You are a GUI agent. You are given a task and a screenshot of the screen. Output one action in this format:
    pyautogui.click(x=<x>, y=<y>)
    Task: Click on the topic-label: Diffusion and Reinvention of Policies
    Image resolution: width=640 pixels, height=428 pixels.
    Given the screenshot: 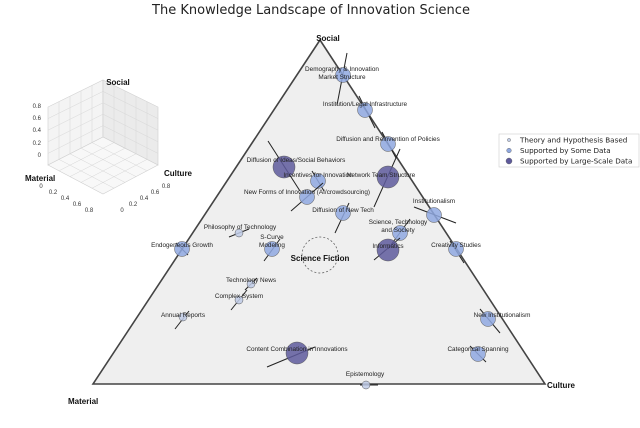 What is the action you would take?
    pyautogui.click(x=388, y=139)
    